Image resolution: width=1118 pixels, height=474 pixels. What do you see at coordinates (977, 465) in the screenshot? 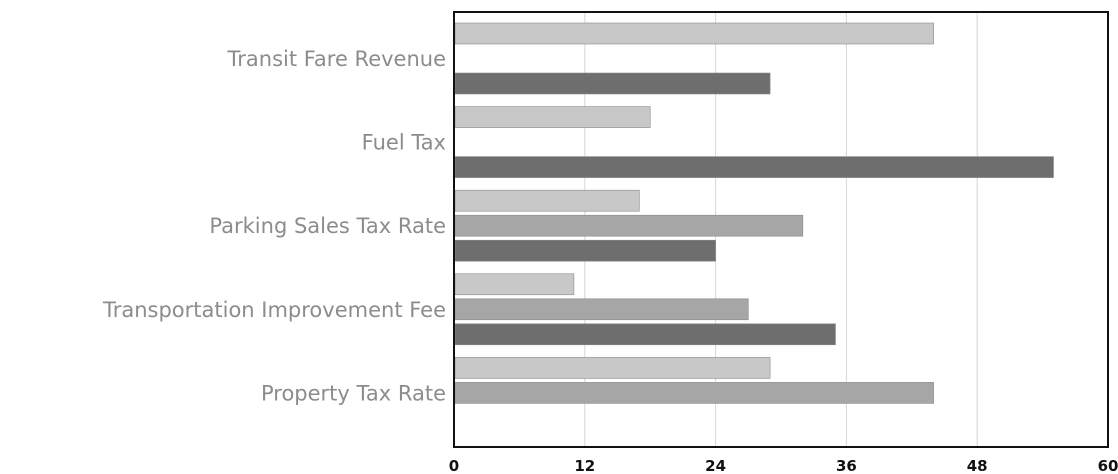
I see `x-tick-label: 48` at bounding box center [977, 465].